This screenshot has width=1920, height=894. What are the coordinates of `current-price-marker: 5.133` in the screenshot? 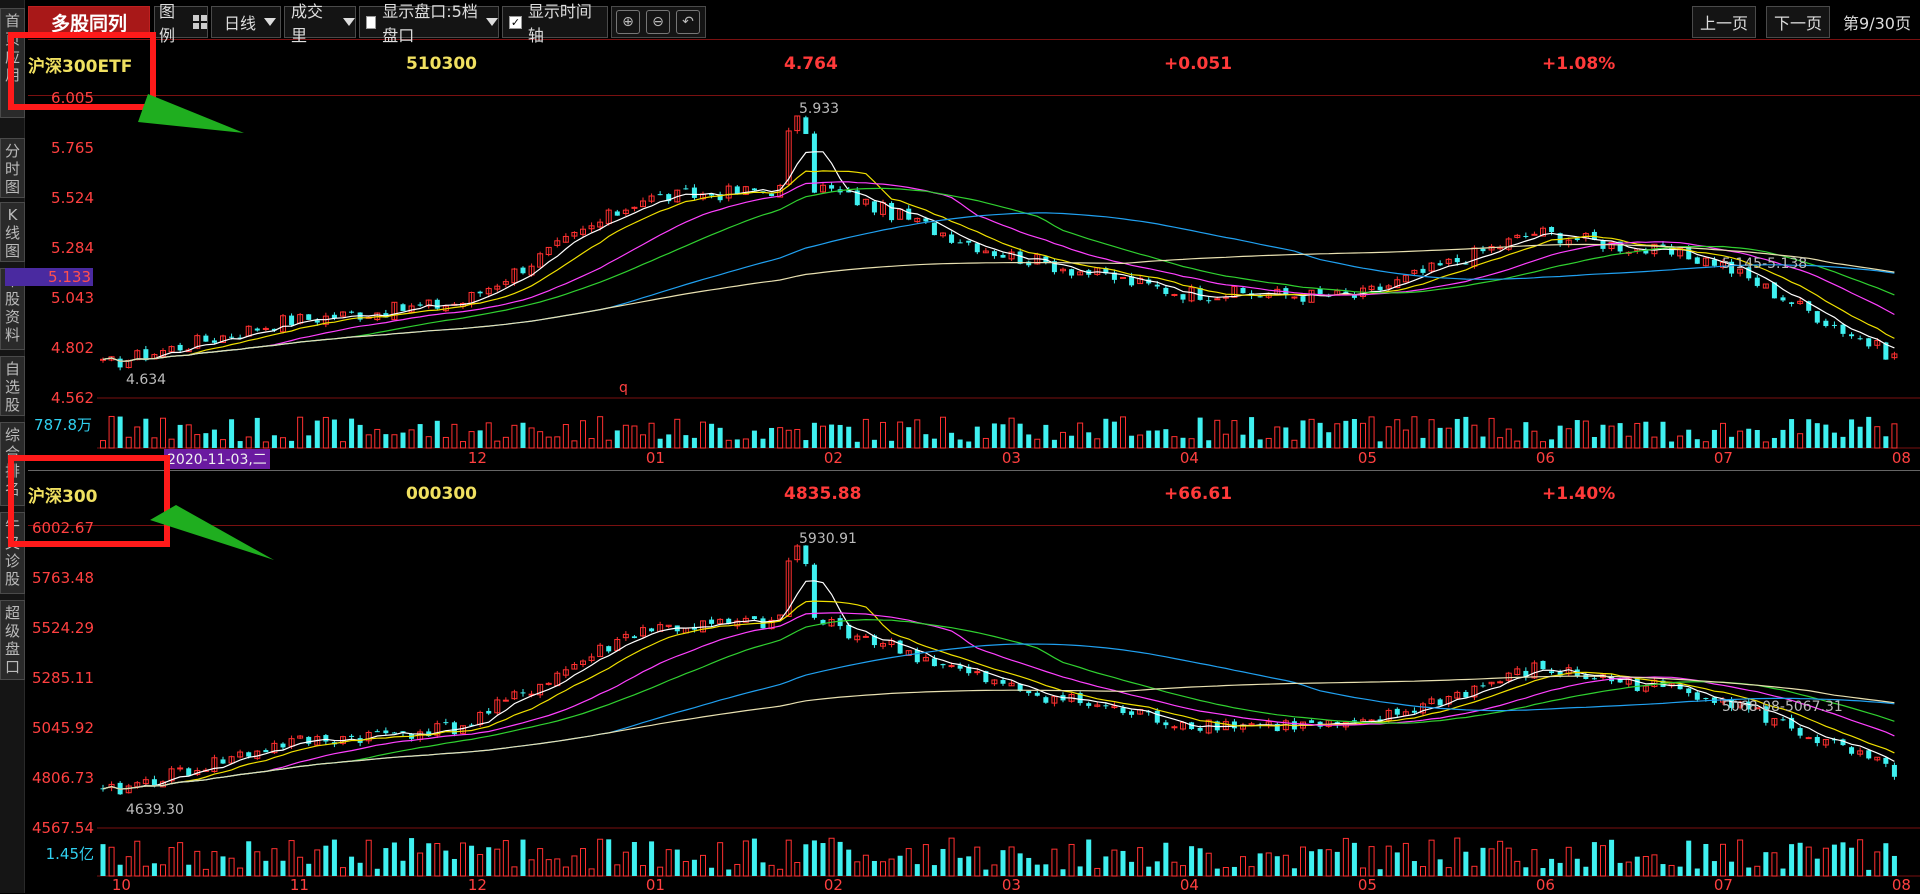 It's located at (49, 277).